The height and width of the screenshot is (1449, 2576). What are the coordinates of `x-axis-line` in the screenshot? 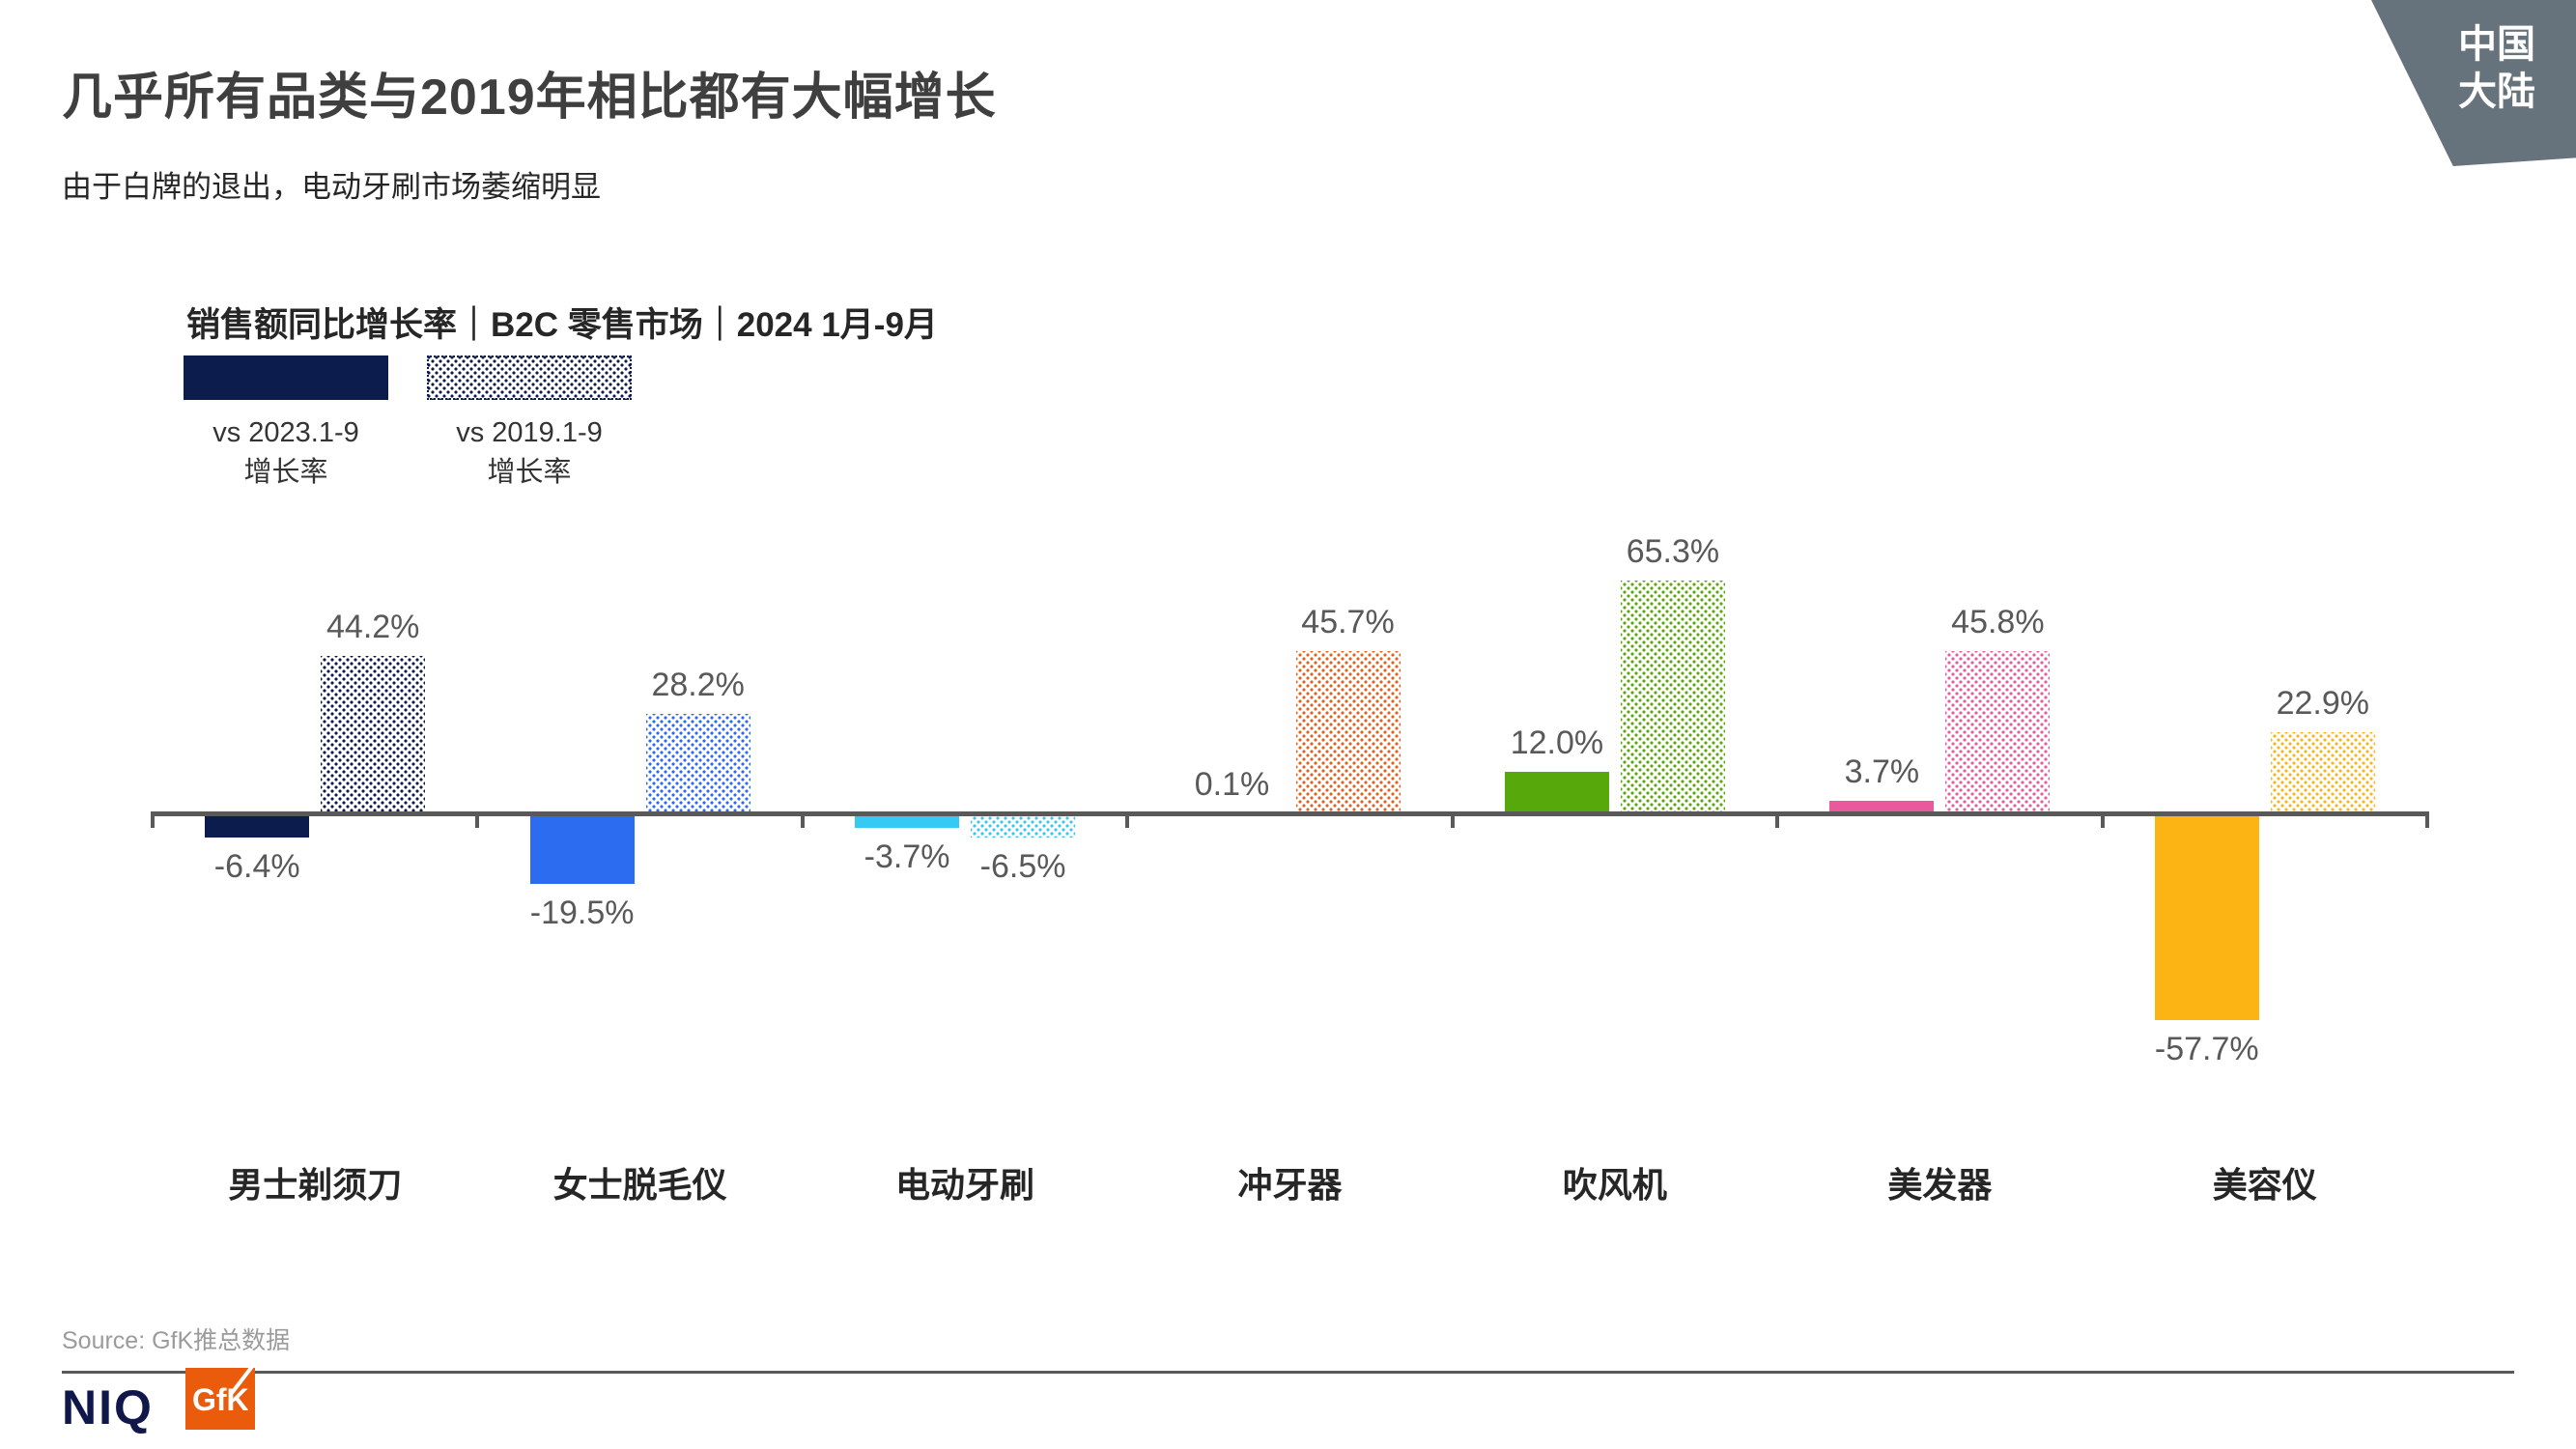 It's located at (1290, 813).